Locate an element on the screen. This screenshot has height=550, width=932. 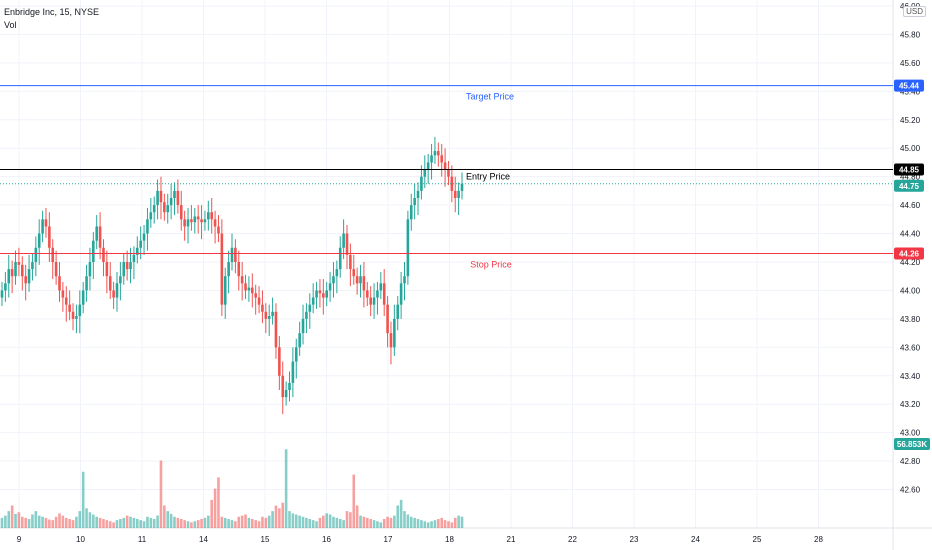
y-tick-label: 44.20 is located at coordinates (910, 262).